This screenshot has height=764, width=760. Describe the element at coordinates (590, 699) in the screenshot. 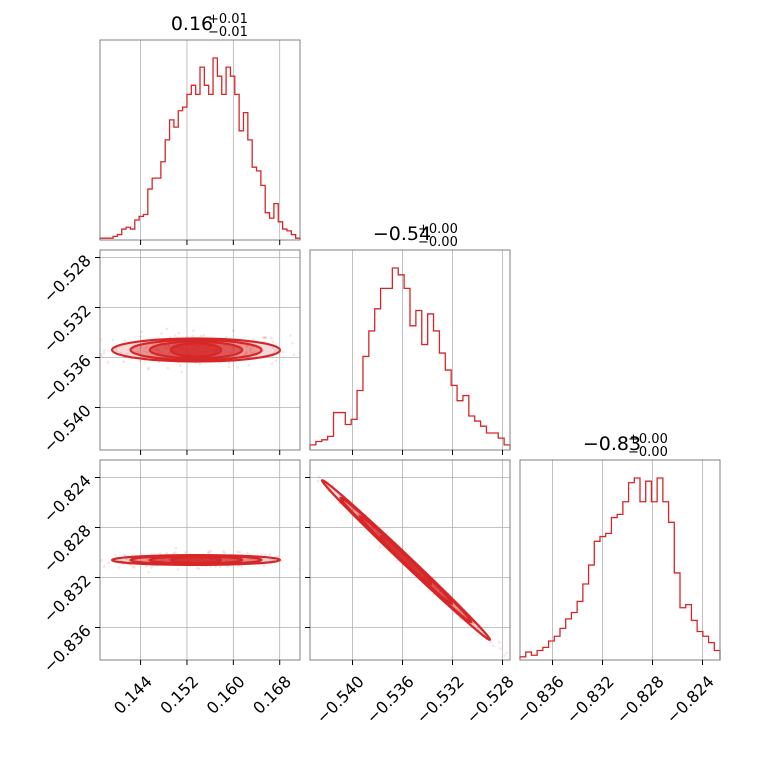

I see `x-tick-label: −0.832` at that location.